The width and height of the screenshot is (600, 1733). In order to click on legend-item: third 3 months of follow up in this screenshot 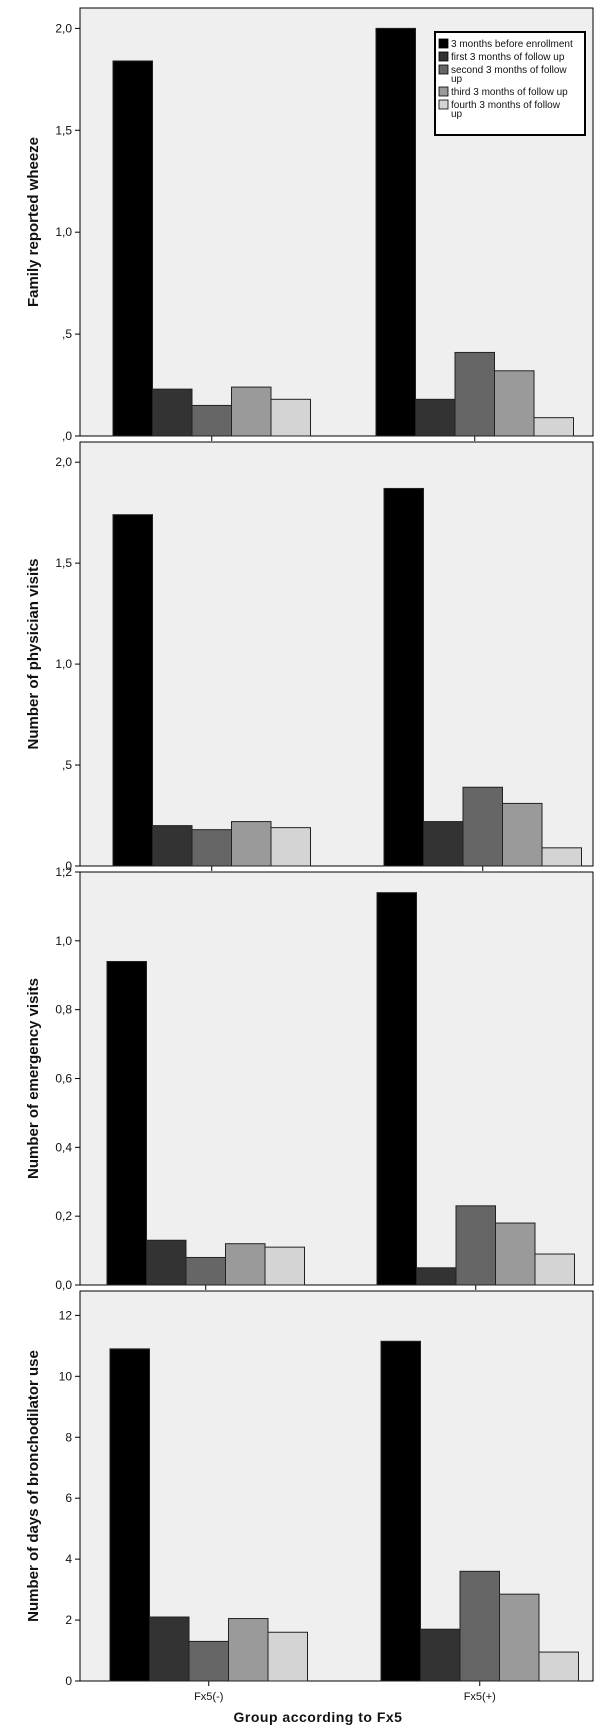, I will do `click(503, 92)`.